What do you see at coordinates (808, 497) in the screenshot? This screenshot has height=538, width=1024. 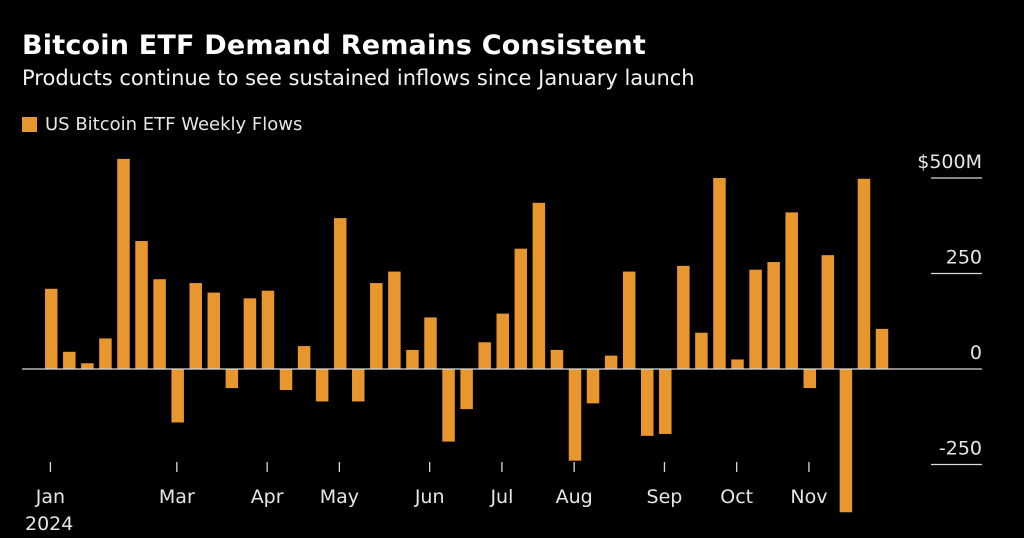 I see `x-tick-label: Nov` at bounding box center [808, 497].